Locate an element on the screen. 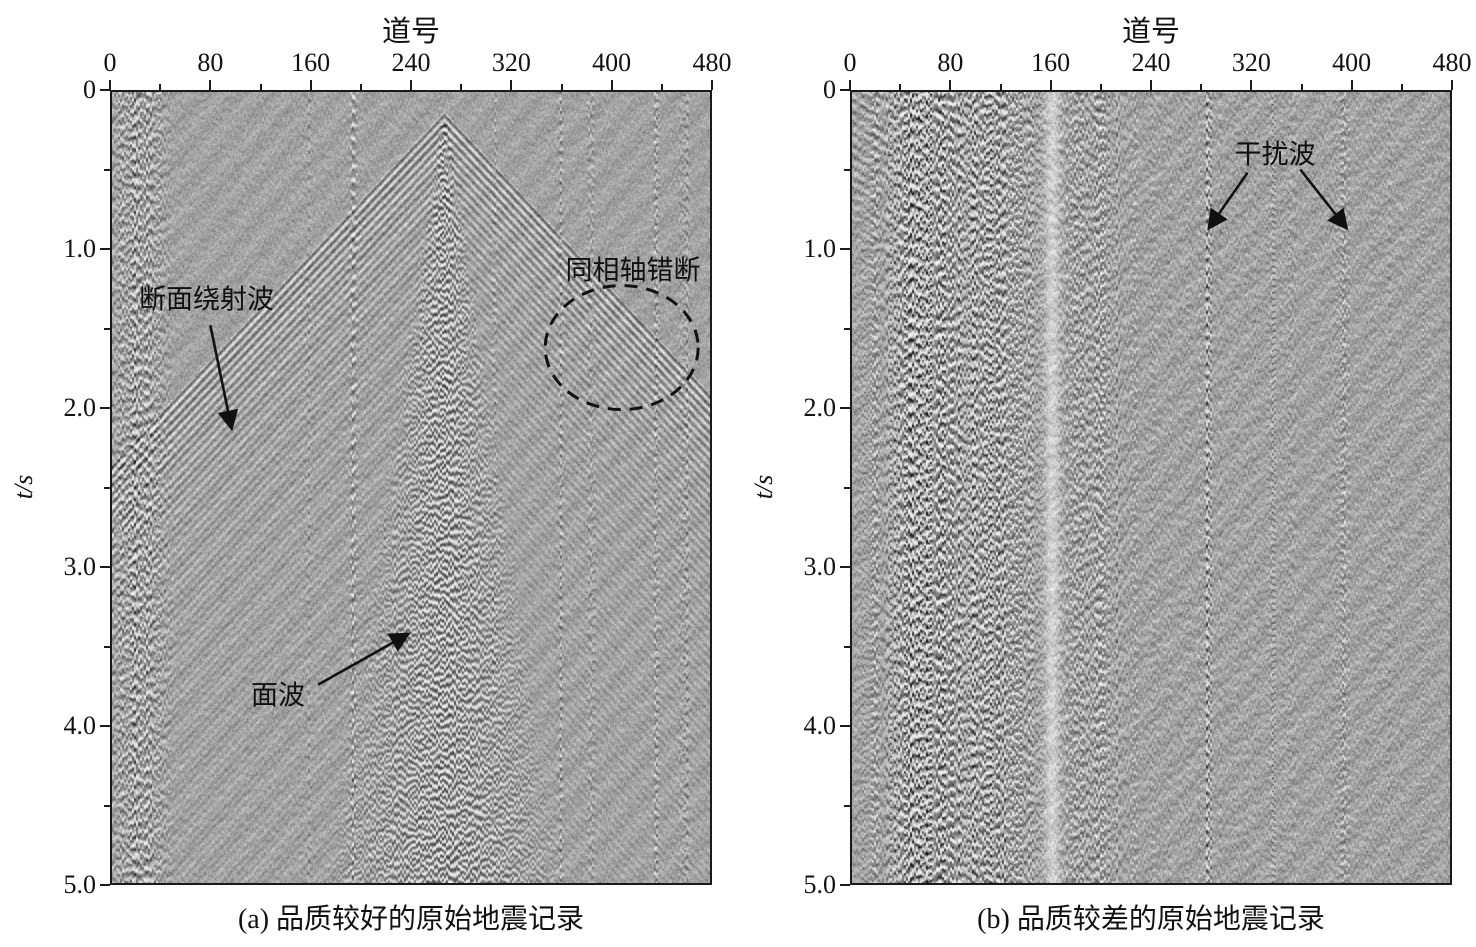 The height and width of the screenshot is (947, 1476). annotation-label: 面波 is located at coordinates (278, 695).